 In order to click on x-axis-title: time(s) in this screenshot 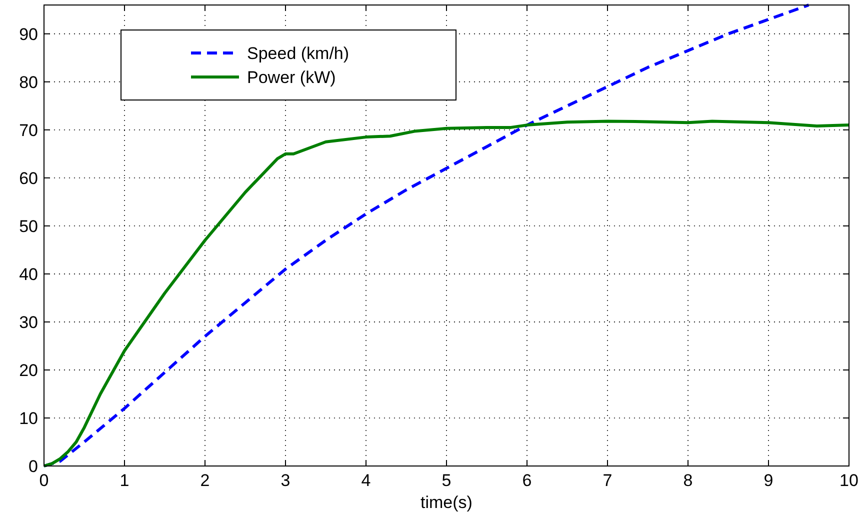, I will do `click(446, 502)`.